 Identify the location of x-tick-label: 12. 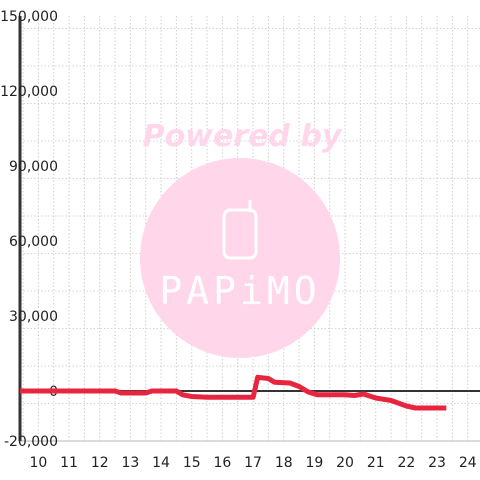
(100, 463).